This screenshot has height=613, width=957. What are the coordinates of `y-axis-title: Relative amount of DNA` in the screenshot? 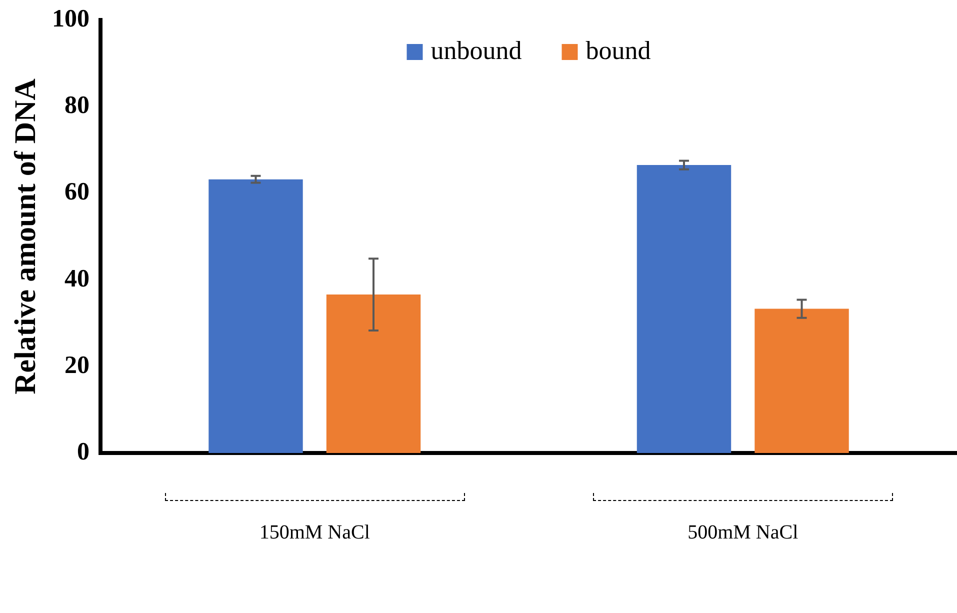 It's located at (25, 236).